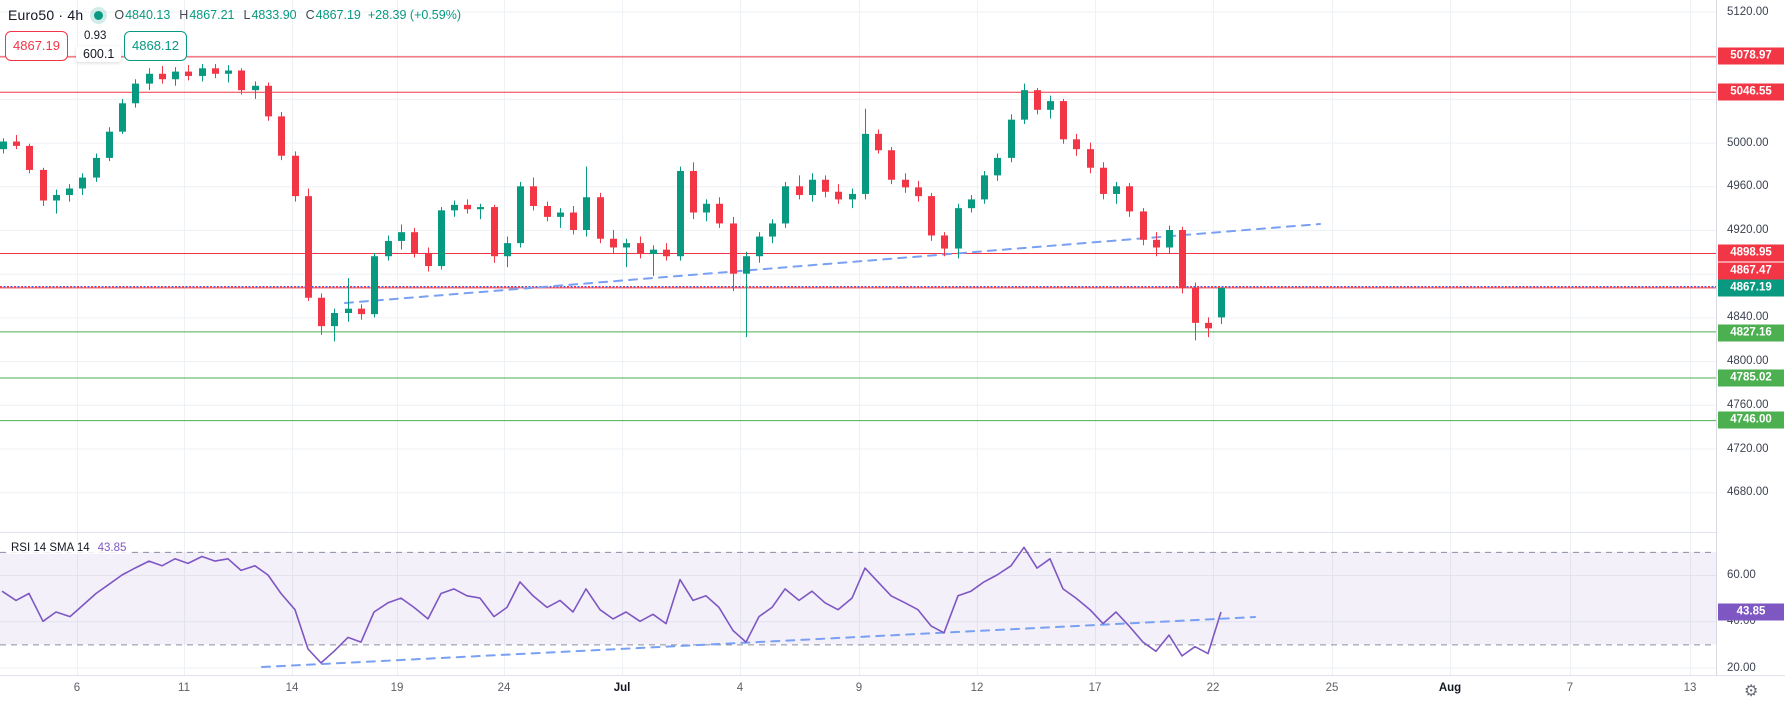 Image resolution: width=1785 pixels, height=703 pixels. Describe the element at coordinates (892, 675) in the screenshot. I see `time-axis-separator` at that location.